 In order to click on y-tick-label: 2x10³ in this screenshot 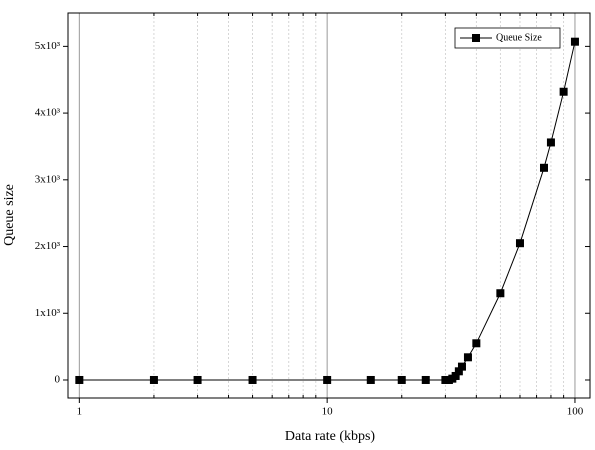, I will do `click(48, 246)`.